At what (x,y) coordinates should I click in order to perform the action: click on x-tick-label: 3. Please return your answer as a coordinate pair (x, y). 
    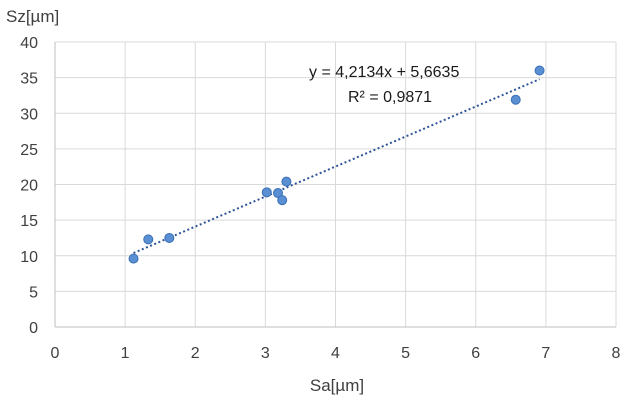
    Looking at the image, I should click on (265, 353).